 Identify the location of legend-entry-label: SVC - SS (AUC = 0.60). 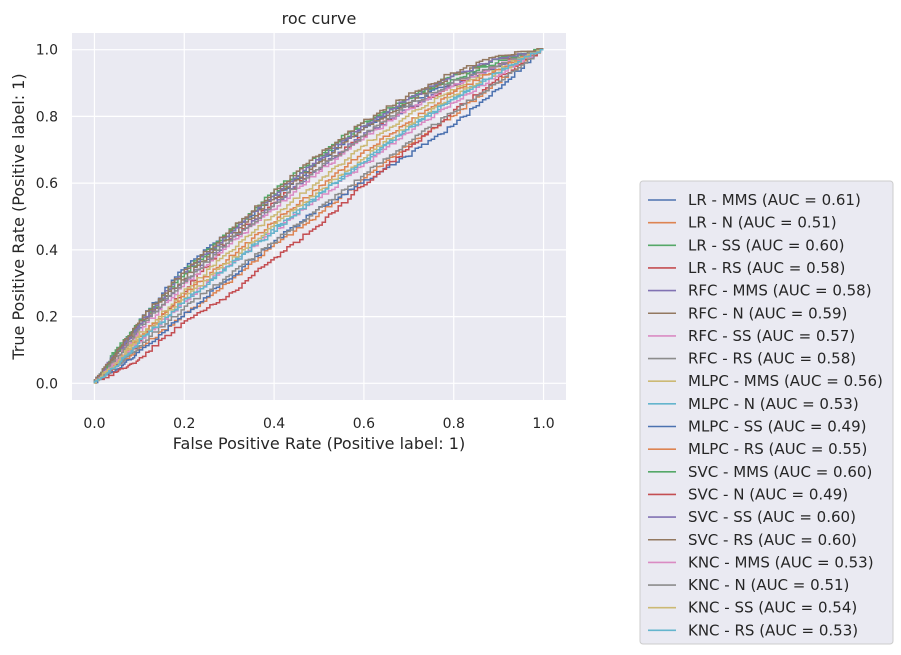
(772, 517).